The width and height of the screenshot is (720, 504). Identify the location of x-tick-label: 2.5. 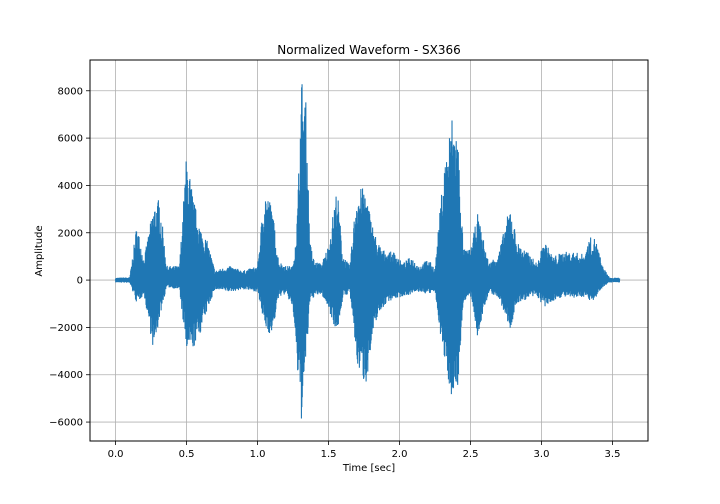
(471, 454).